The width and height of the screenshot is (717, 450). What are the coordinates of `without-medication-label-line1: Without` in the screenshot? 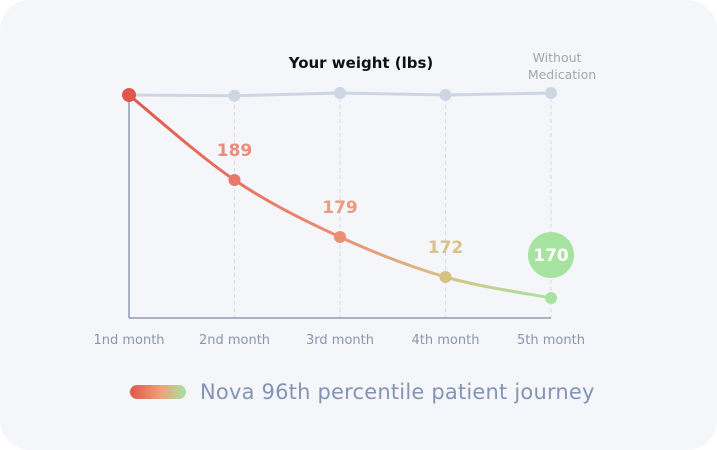 It's located at (557, 57).